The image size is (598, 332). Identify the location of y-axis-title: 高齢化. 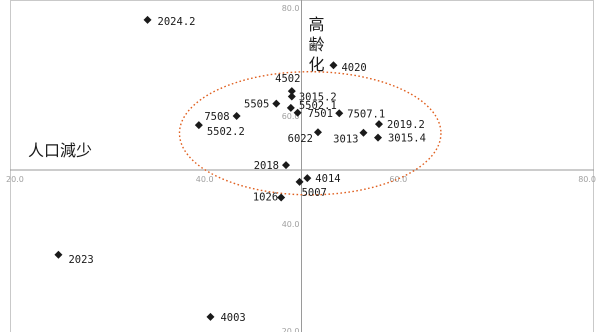
(317, 44).